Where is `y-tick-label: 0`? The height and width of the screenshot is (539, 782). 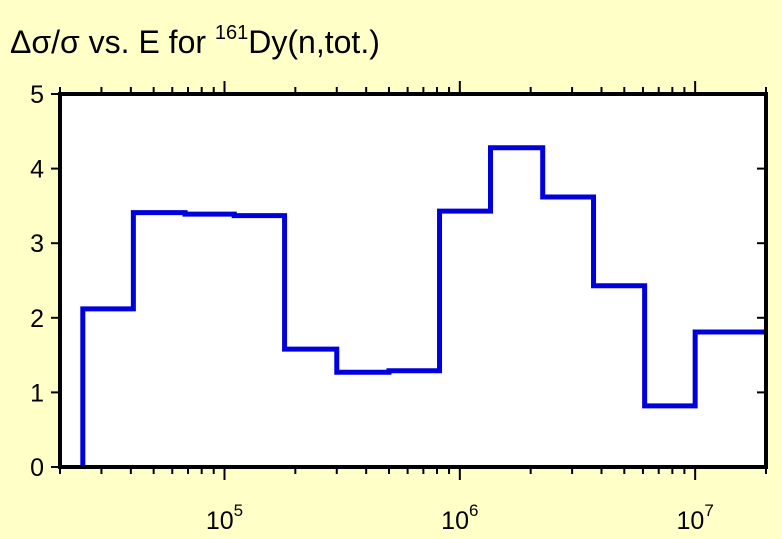
y-tick-label: 0 is located at coordinates (37, 468).